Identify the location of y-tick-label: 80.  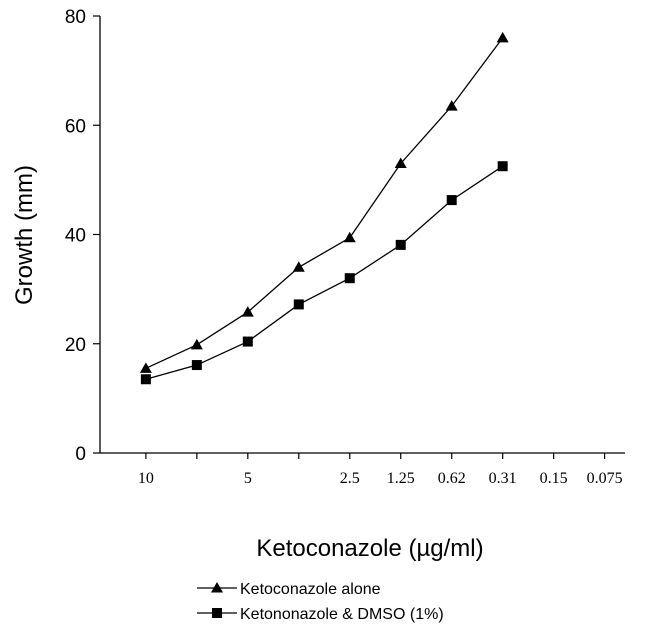
(75, 17).